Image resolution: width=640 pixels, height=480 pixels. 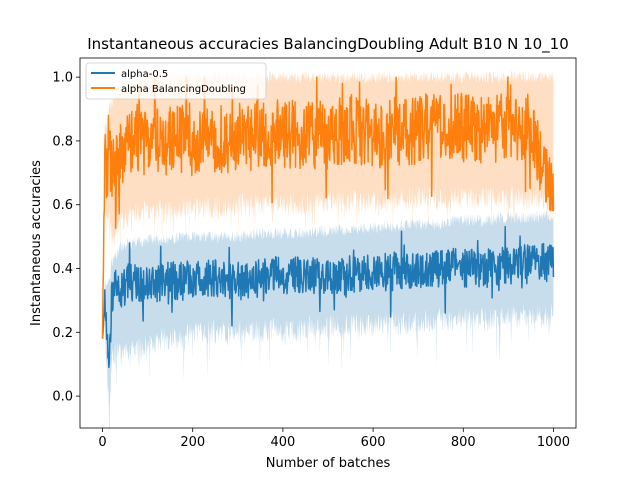 I want to click on x-tick-label: 1000, so click(x=553, y=442).